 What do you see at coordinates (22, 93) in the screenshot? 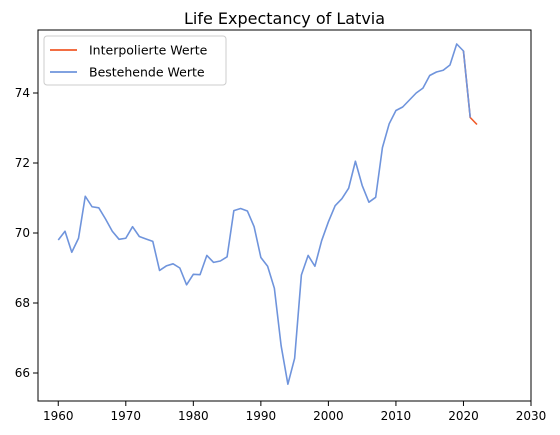
I see `y-tick-label: 74` at bounding box center [22, 93].